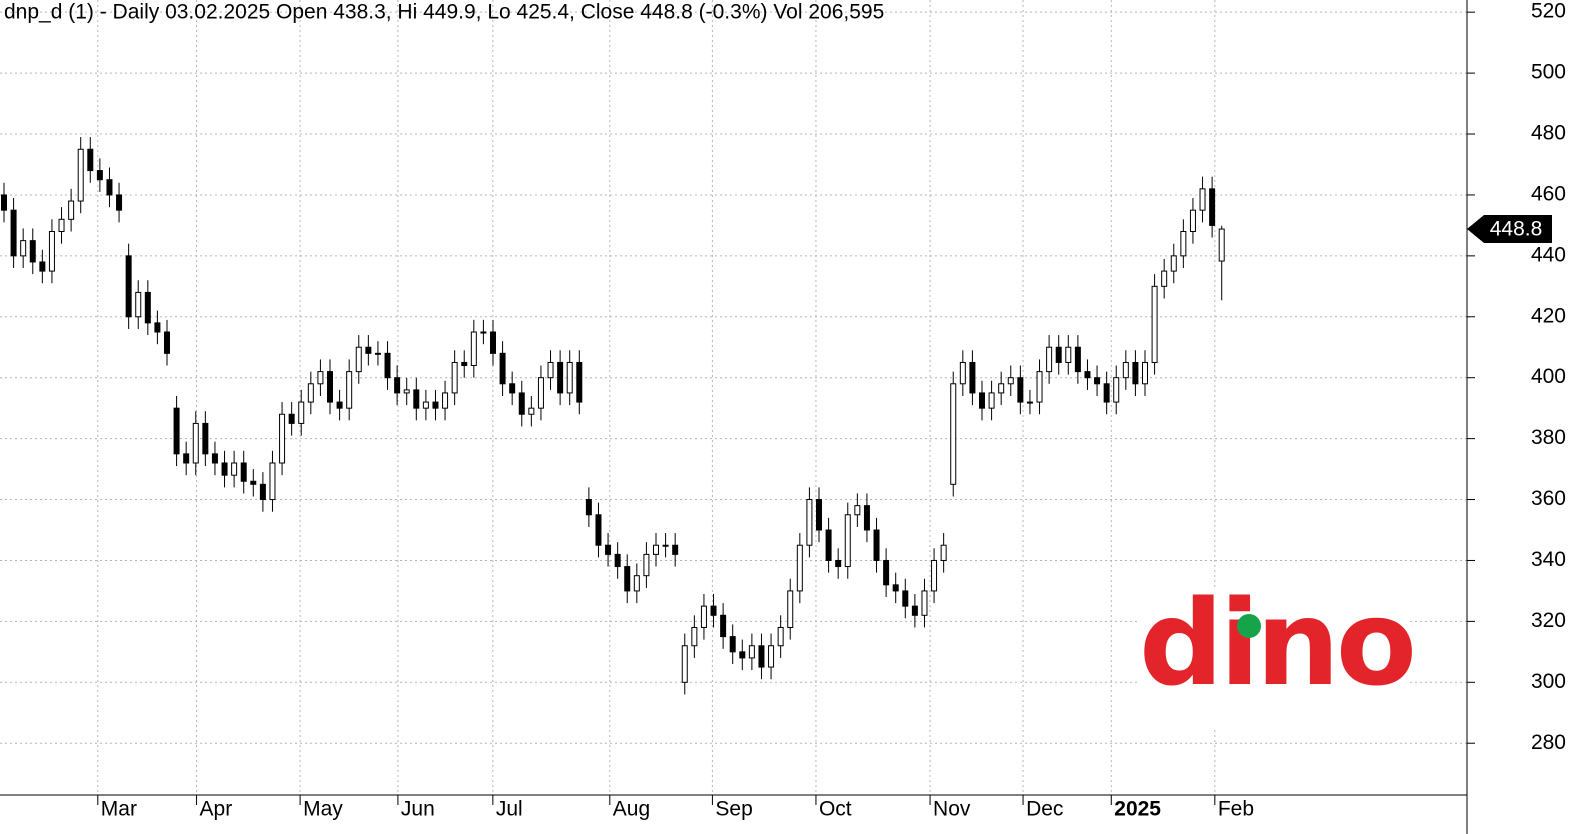  Describe the element at coordinates (1137, 809) in the screenshot. I see `x-tick-label: 2025` at that location.